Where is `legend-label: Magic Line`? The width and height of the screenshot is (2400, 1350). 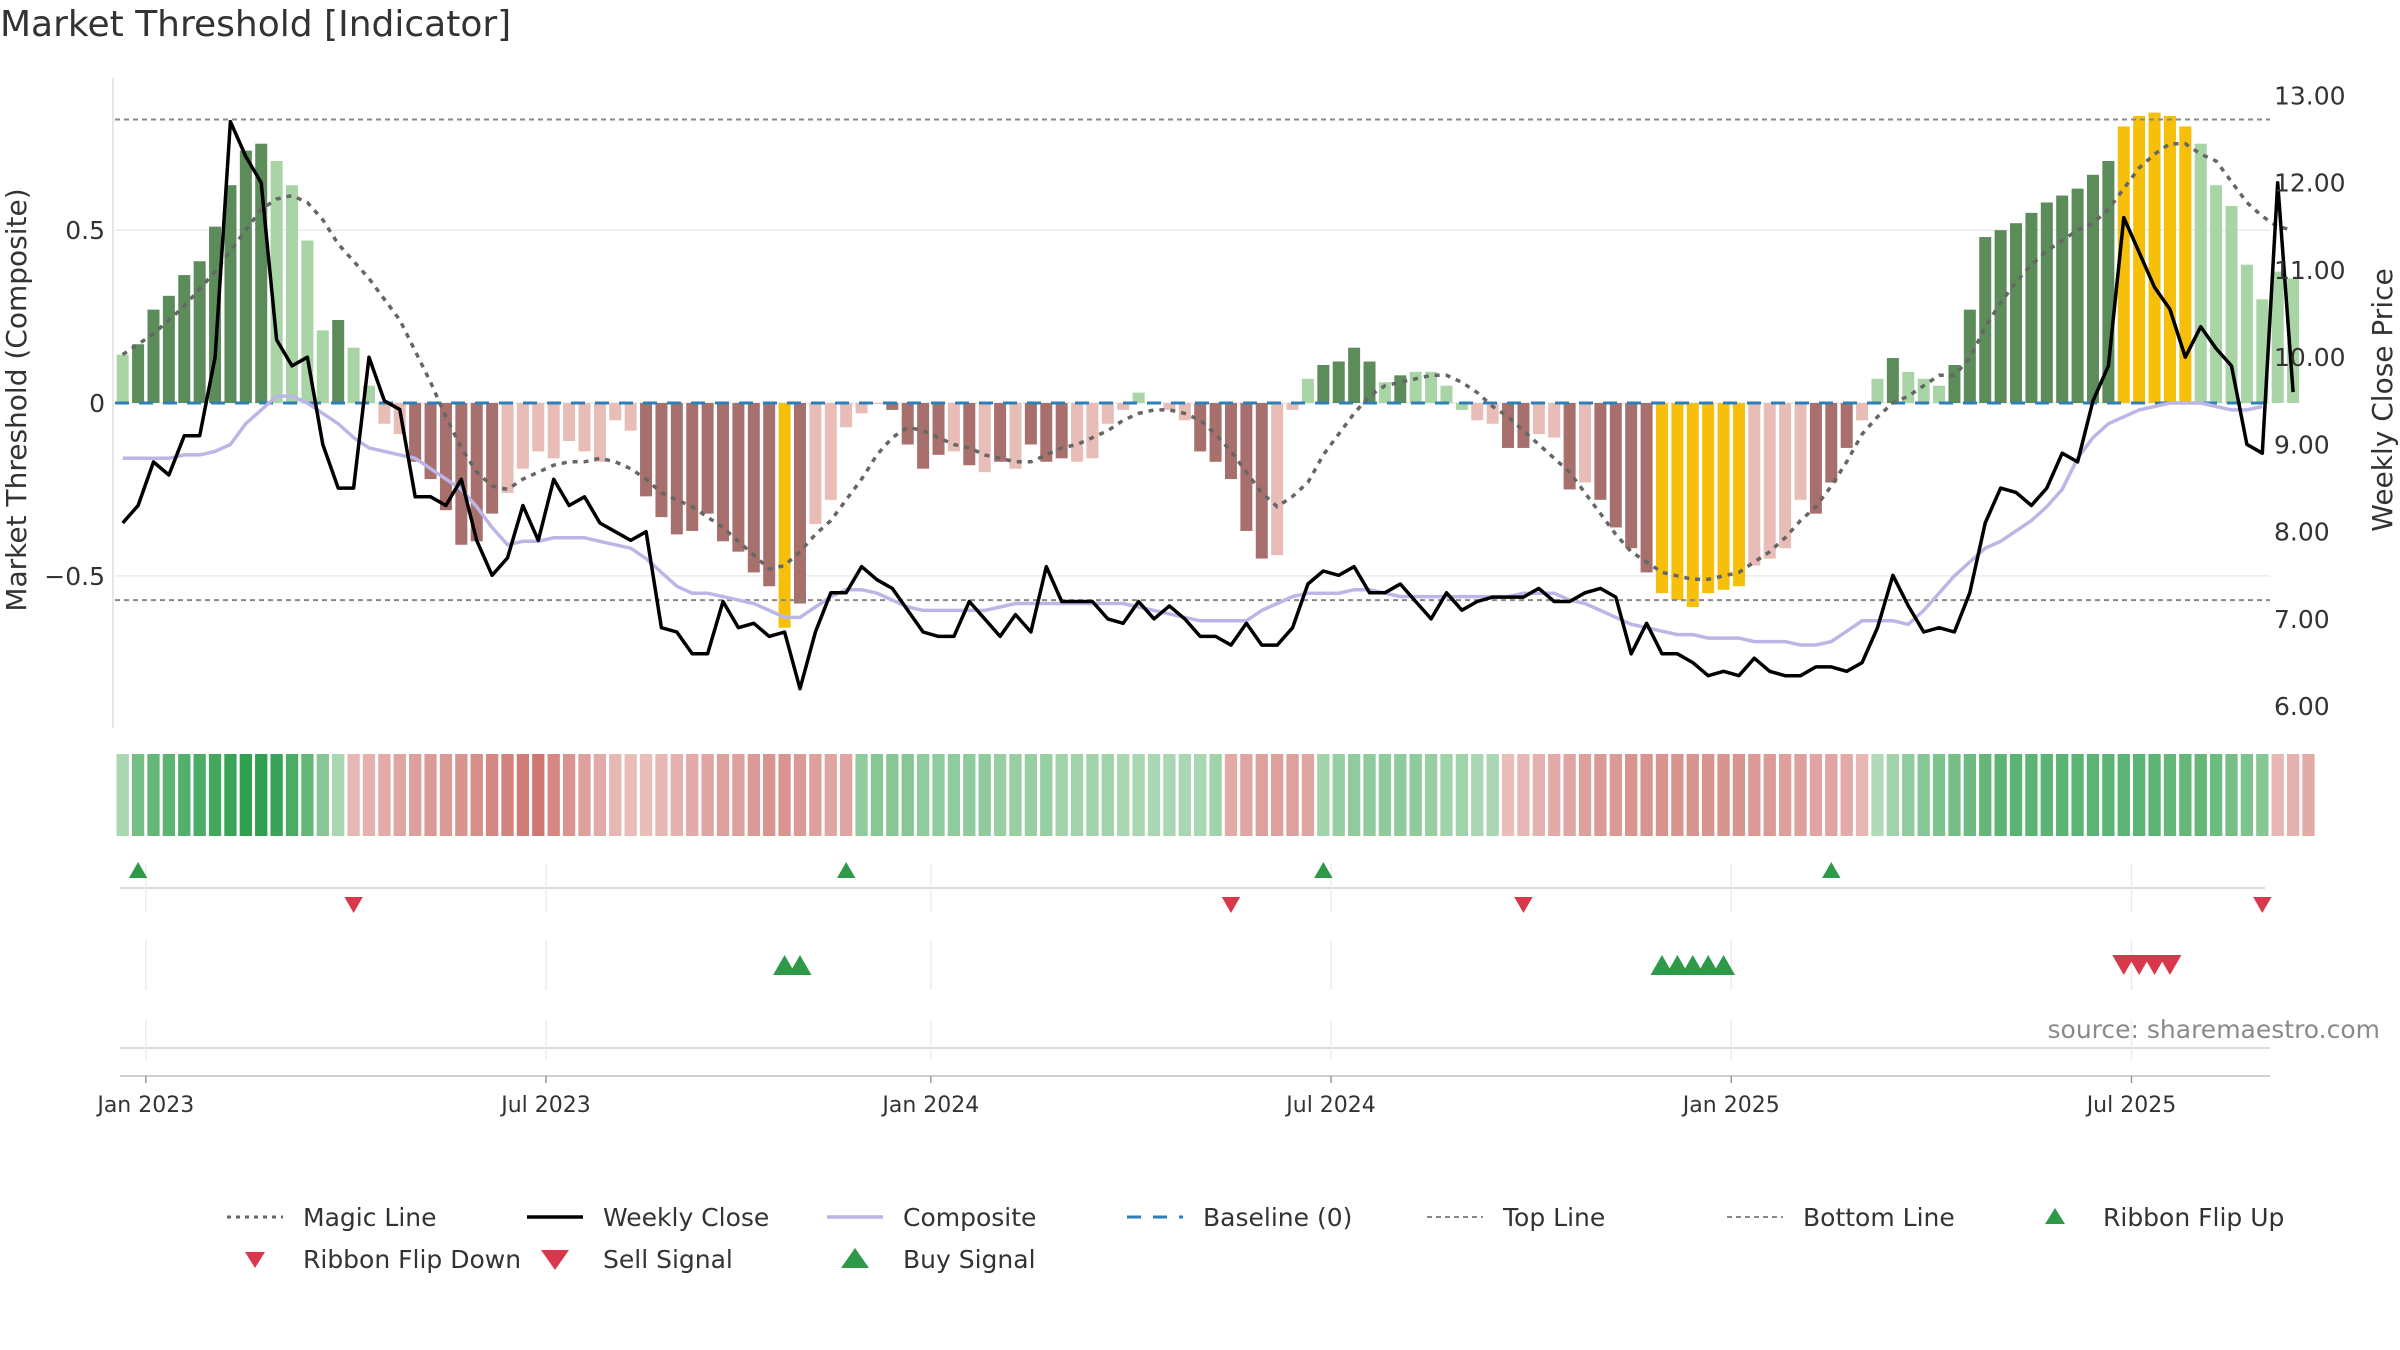
legend-label: Magic Line is located at coordinates (370, 1217).